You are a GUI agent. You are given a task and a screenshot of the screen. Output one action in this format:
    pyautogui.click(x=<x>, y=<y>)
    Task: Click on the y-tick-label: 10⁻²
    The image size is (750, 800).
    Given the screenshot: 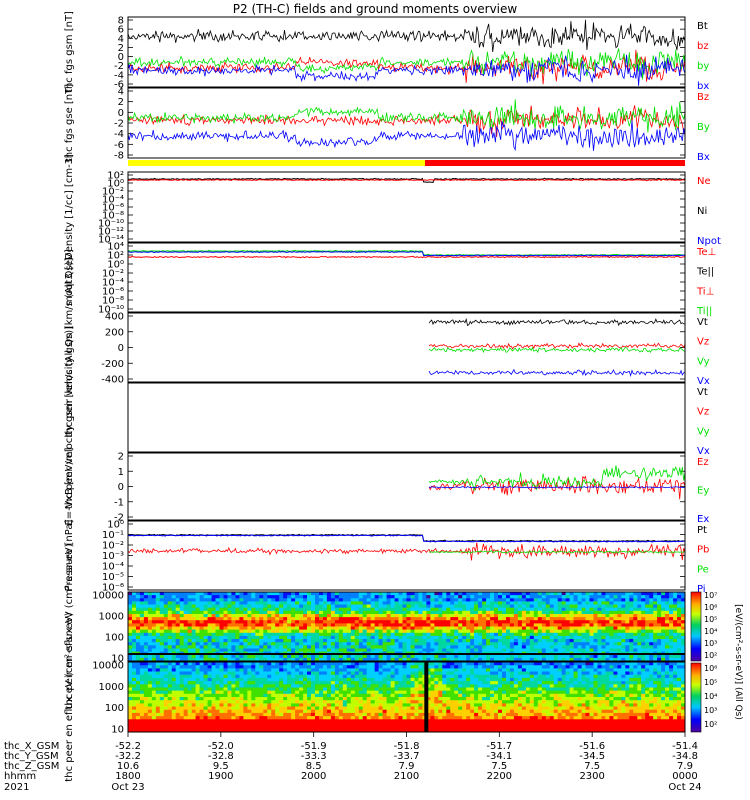 What is the action you would take?
    pyautogui.click(x=113, y=192)
    